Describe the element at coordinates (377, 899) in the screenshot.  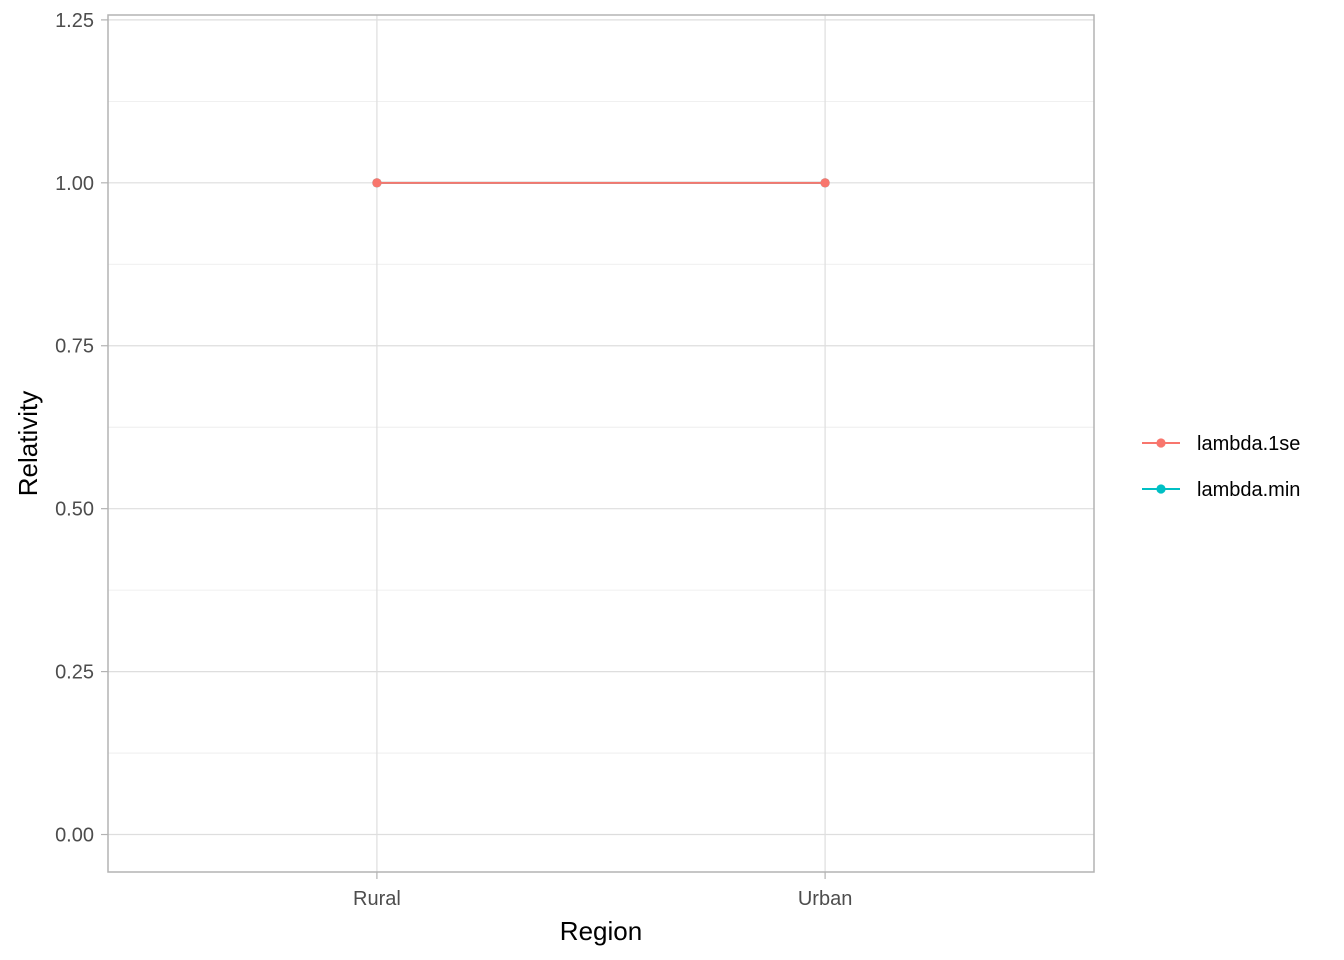
I see `x-tick-label: Rural` at that location.